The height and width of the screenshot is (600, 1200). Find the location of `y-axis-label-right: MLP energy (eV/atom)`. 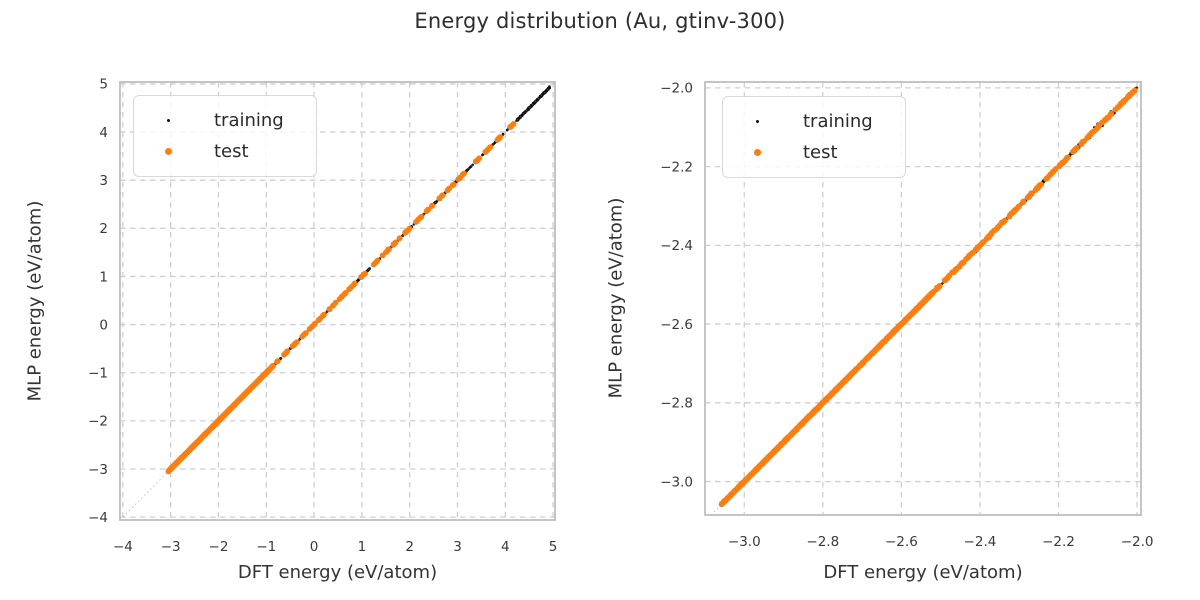

y-axis-label-right: MLP energy (eV/atom) is located at coordinates (616, 298).